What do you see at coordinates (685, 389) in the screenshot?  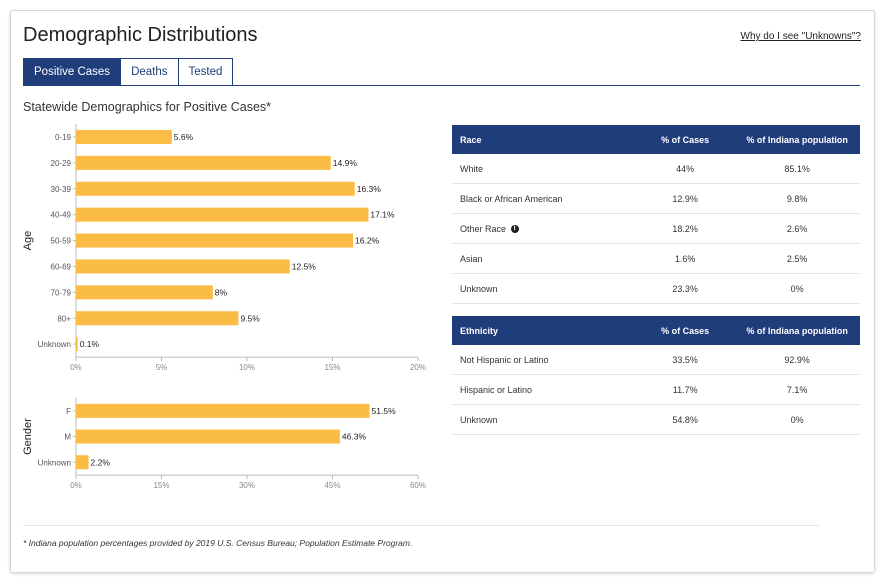 I see `ethnicity-cases: 11.7%` at bounding box center [685, 389].